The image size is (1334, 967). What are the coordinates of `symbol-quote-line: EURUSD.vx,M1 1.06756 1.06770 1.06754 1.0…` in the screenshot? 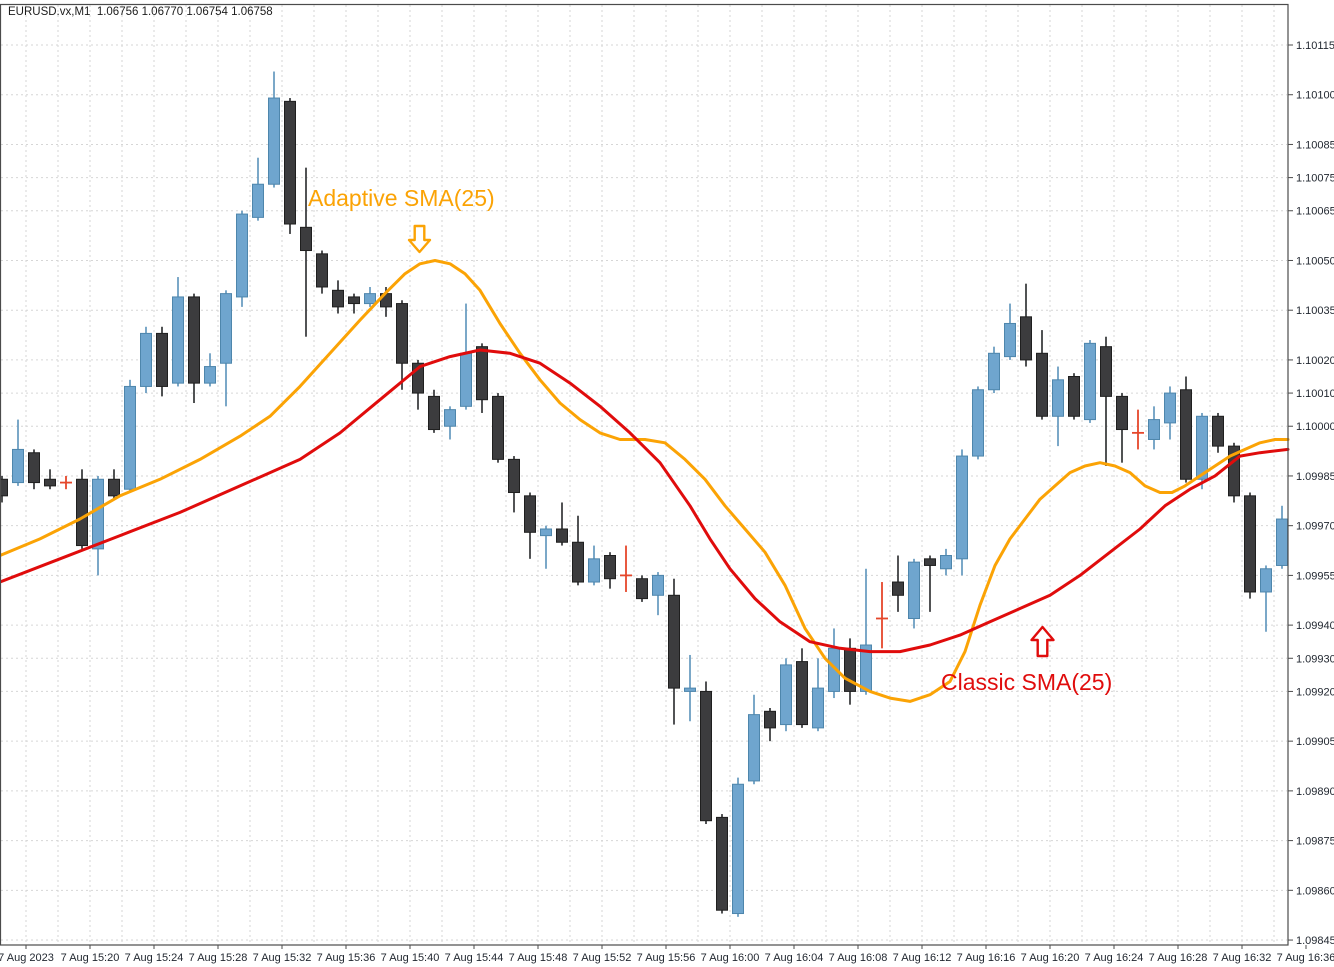 It's located at (140, 12).